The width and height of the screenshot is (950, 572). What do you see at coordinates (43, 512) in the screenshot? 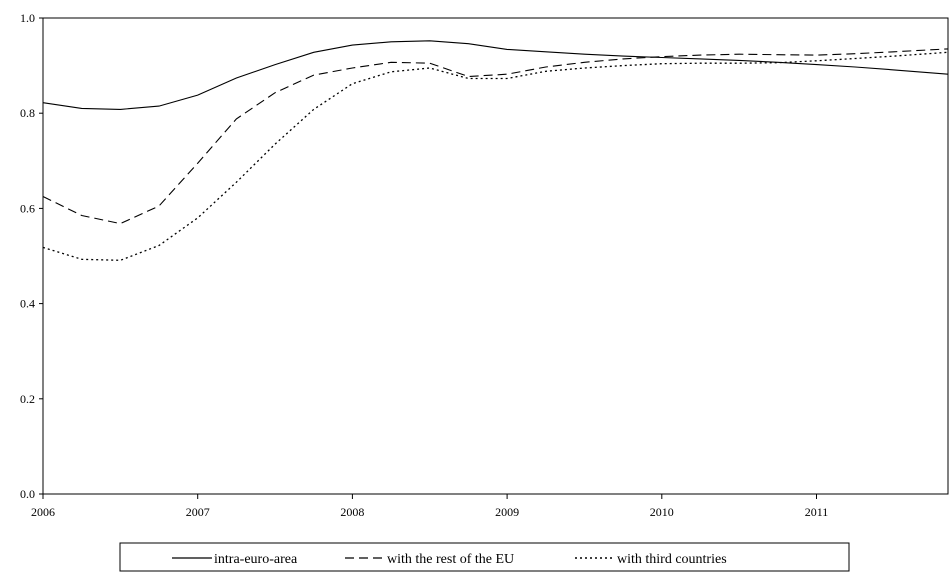
I see `x-tick-label: 2006` at bounding box center [43, 512].